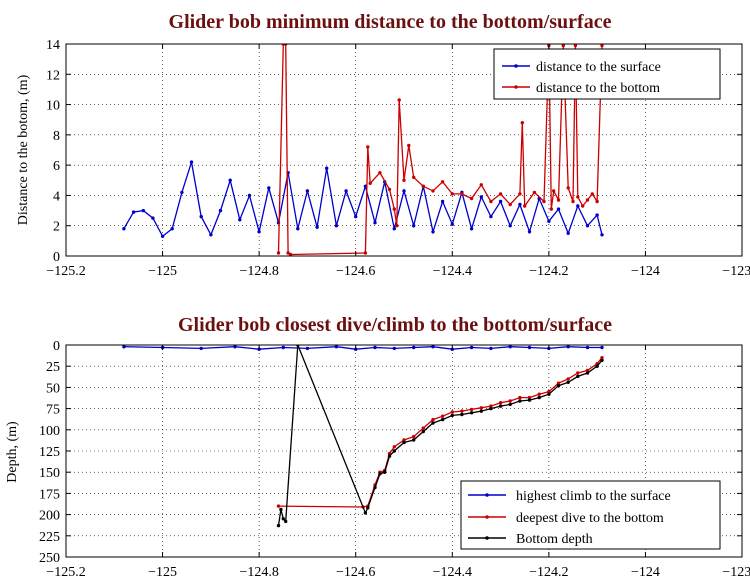  I want to click on bottom-xtick-label: −124.8, so click(258, 572).